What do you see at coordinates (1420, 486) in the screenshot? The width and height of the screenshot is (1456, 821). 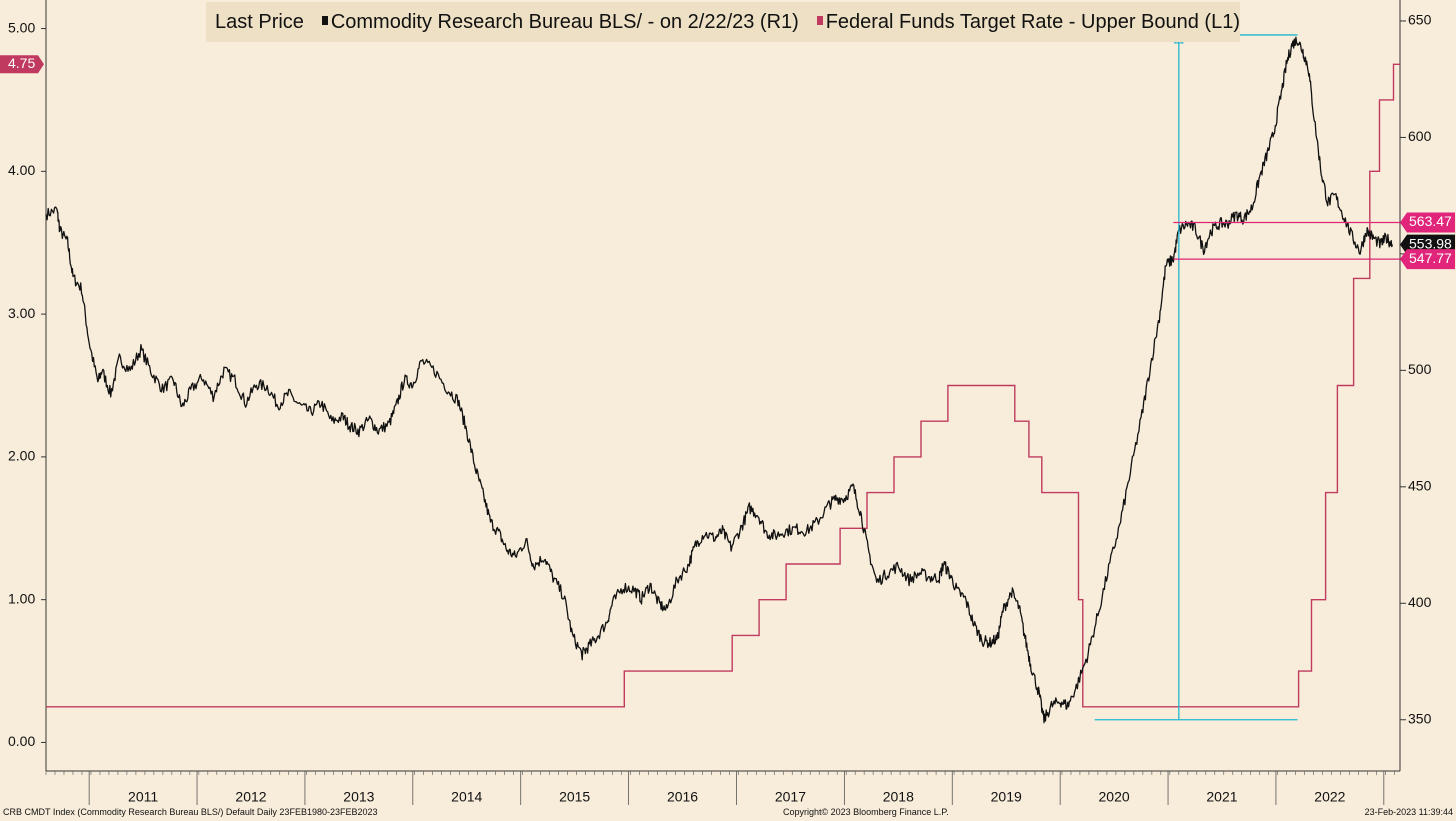 I see `right-tick-label: 450` at bounding box center [1420, 486].